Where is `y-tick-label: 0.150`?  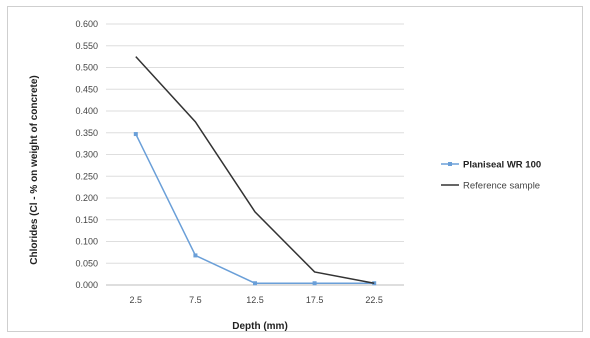 y-tick-label: 0.150 is located at coordinates (86, 220).